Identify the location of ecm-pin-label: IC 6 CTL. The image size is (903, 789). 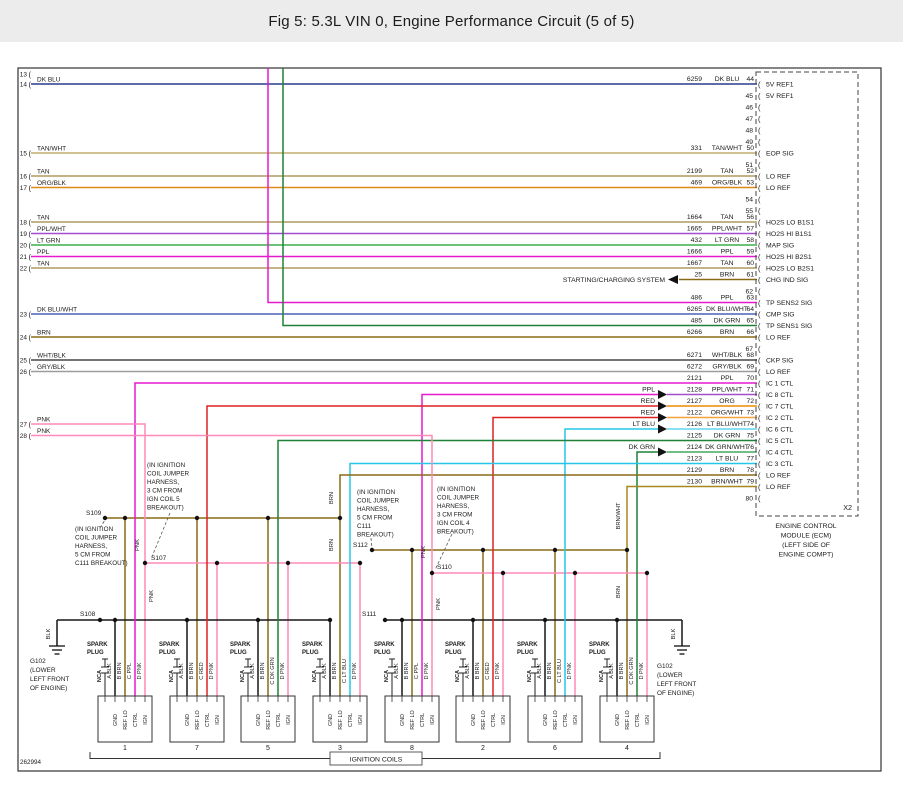
(779, 430).